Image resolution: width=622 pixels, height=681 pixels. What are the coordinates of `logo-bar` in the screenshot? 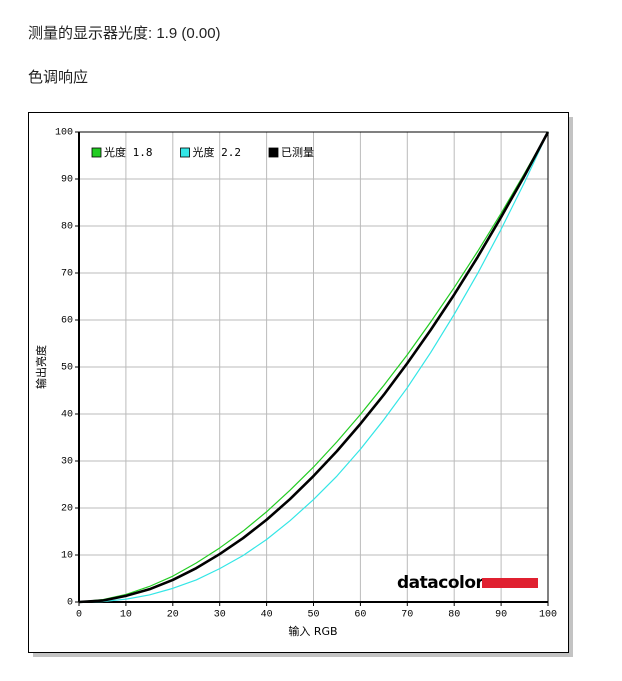 It's located at (510, 583).